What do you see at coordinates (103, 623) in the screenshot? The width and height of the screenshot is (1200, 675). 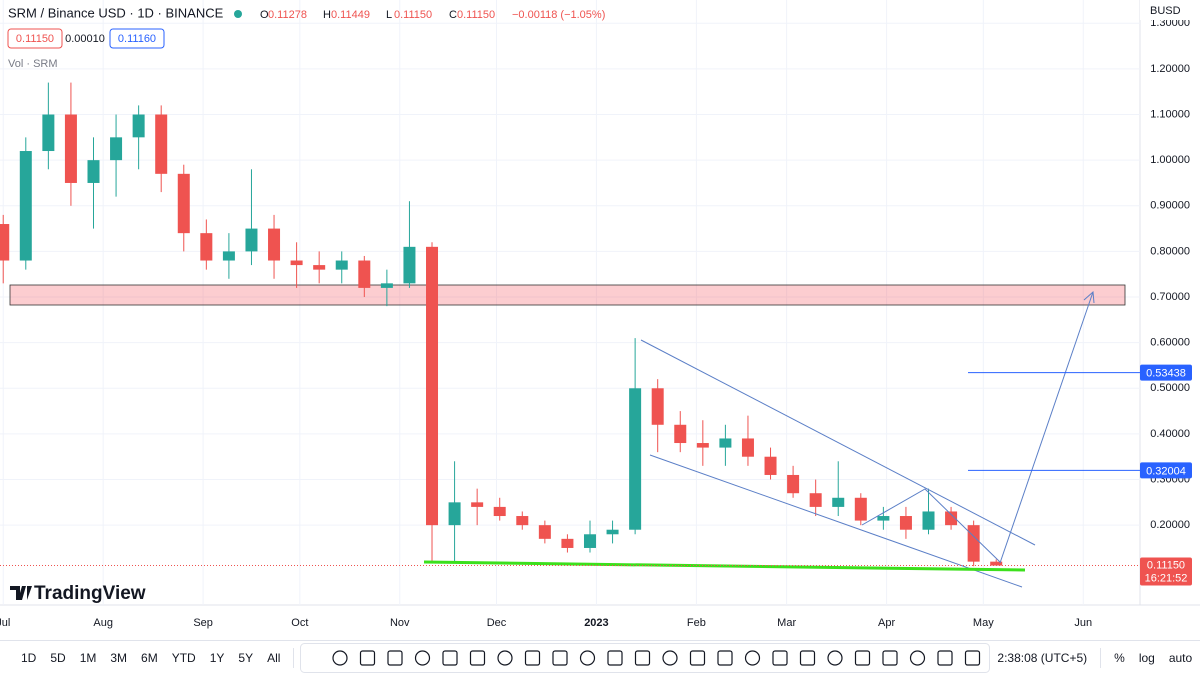 I see `x-tick-label: Aug` at bounding box center [103, 623].